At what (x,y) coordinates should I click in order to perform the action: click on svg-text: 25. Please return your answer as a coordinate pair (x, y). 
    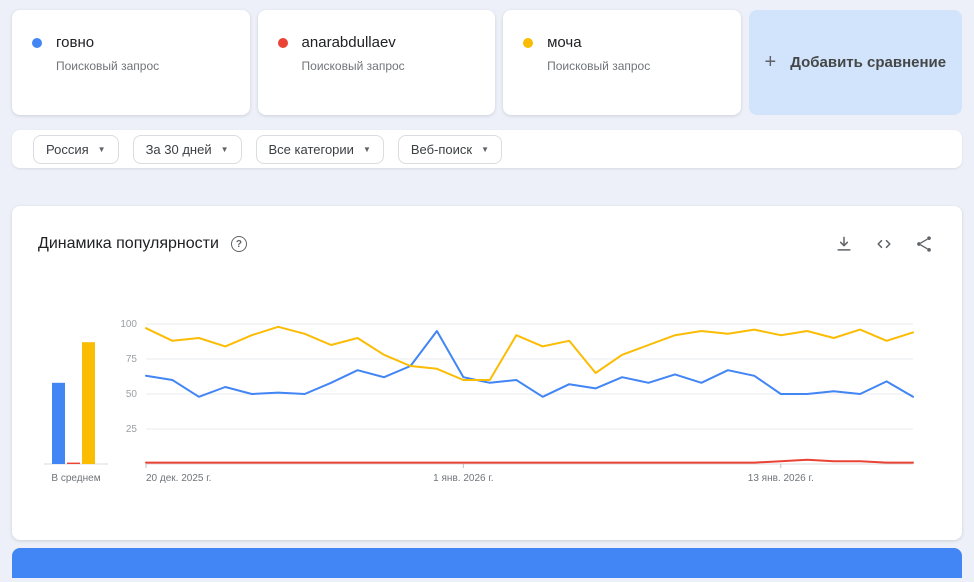
    Looking at the image, I should click on (132, 429).